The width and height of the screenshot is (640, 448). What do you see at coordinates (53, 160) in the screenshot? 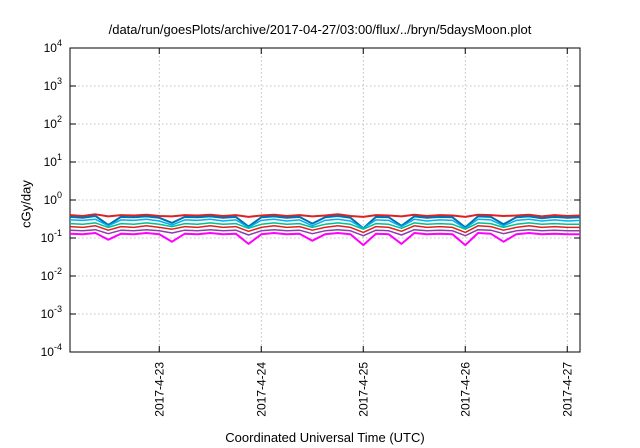
I see `y-tick-label: 10¹` at bounding box center [53, 160].